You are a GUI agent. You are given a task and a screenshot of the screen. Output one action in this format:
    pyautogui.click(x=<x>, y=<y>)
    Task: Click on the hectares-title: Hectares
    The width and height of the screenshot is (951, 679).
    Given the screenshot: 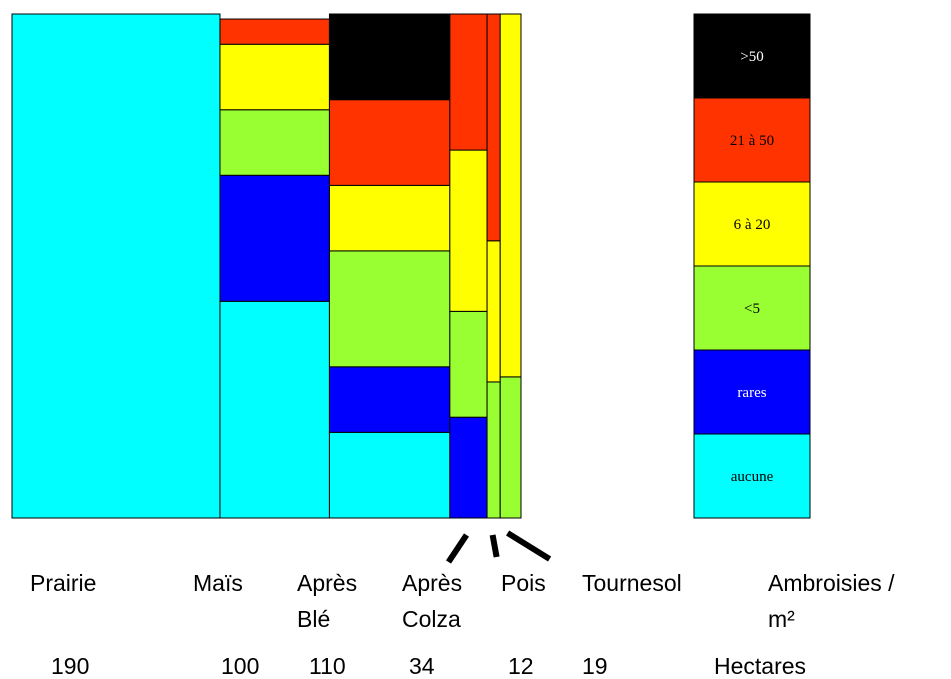 What is the action you would take?
    pyautogui.click(x=760, y=666)
    